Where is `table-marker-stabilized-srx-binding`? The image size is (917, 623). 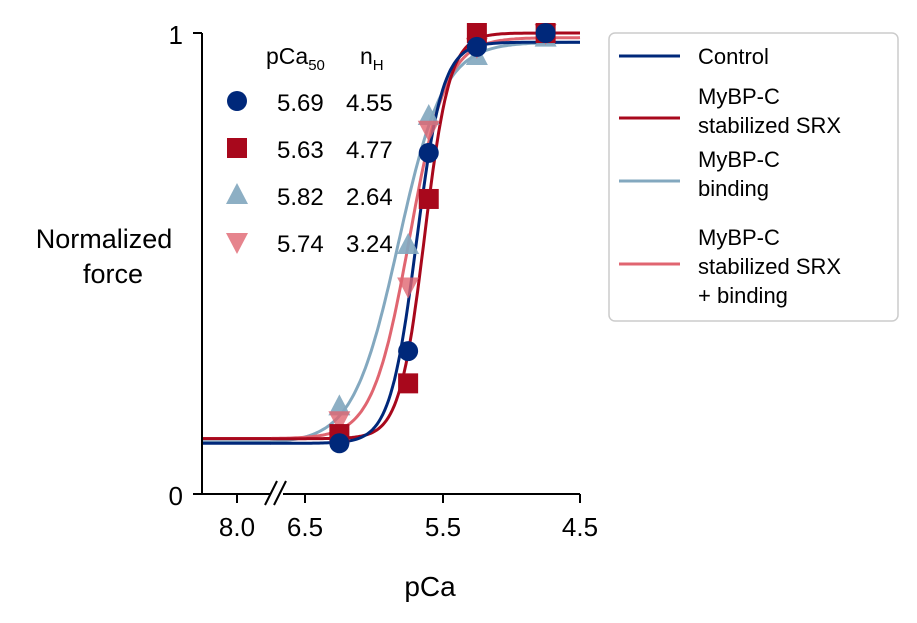 table-marker-stabilized-srx-binding is located at coordinates (237, 243).